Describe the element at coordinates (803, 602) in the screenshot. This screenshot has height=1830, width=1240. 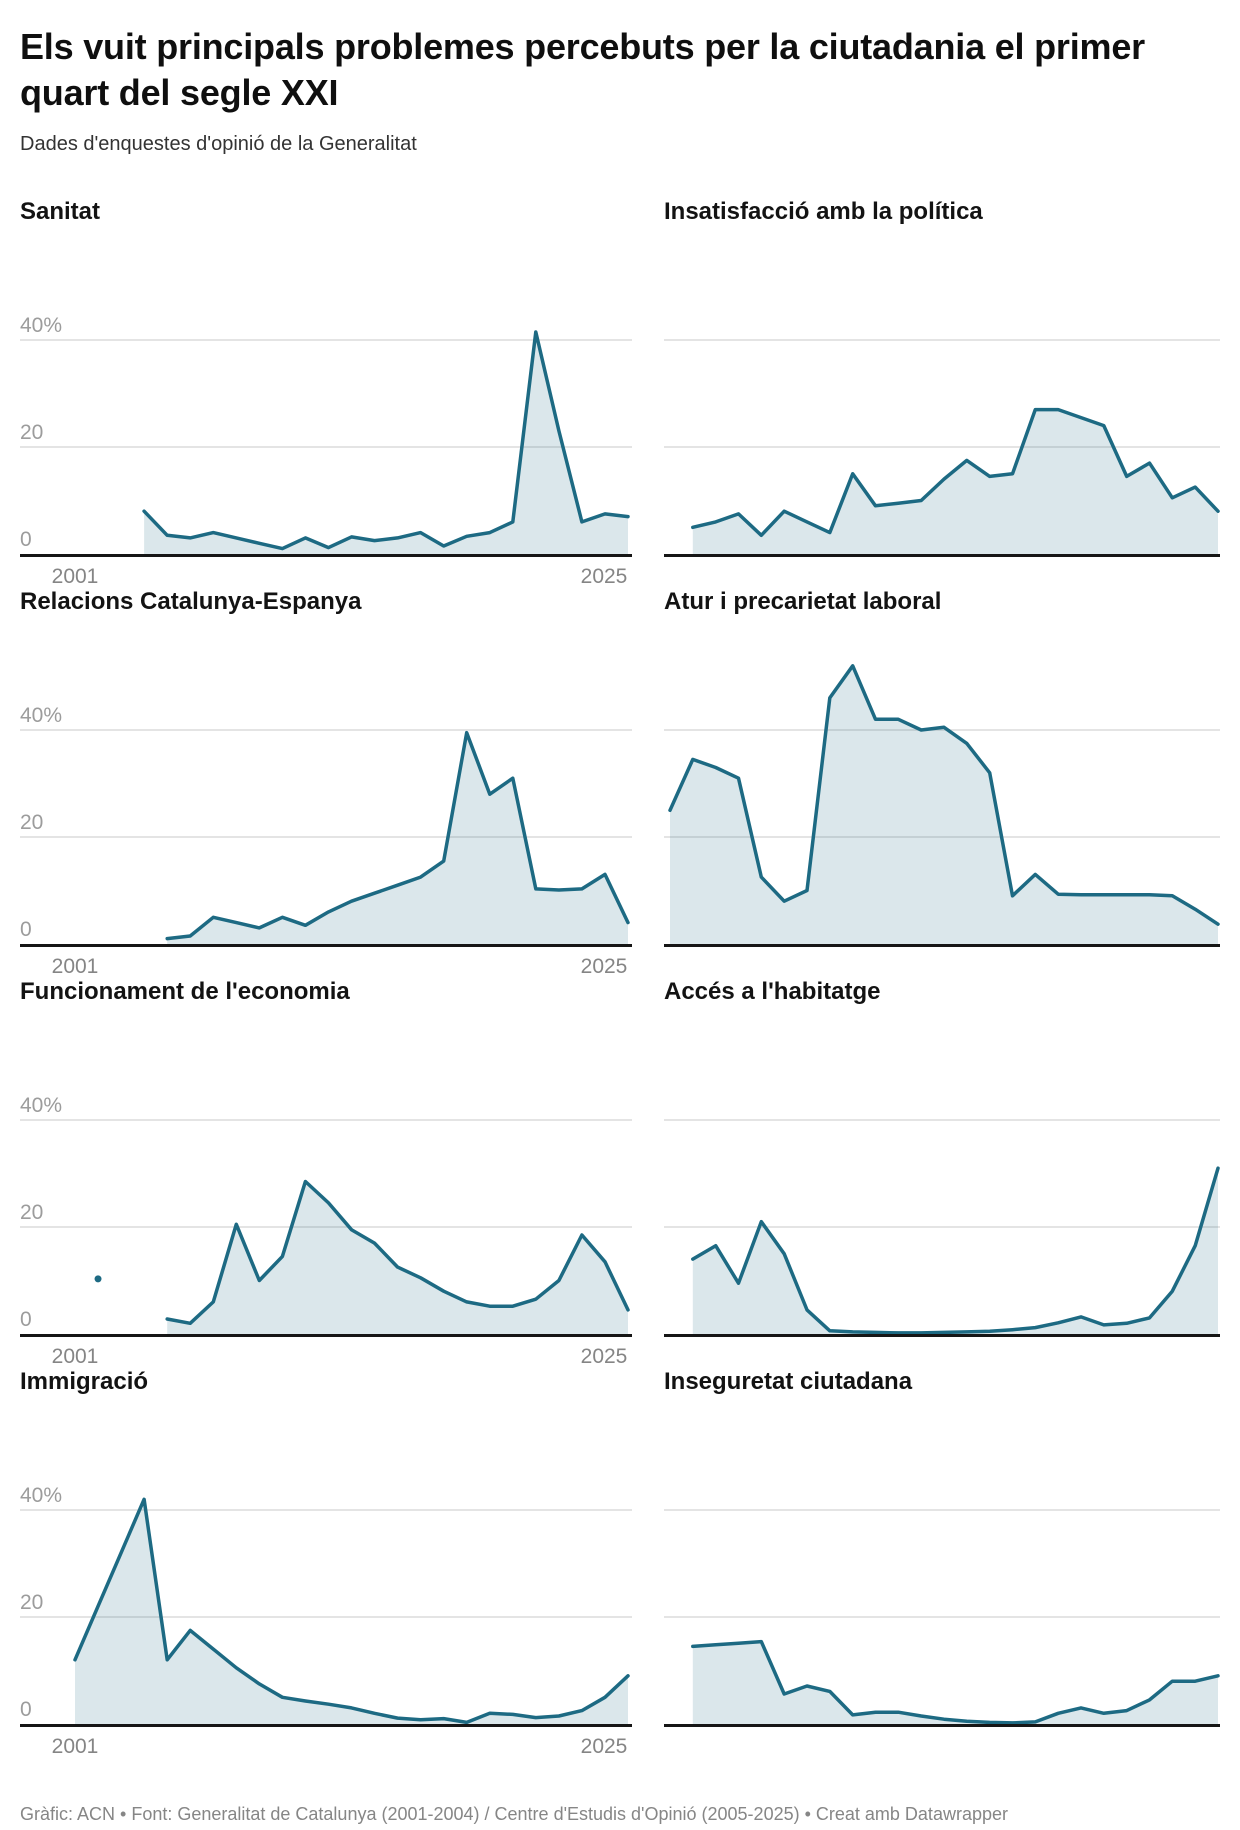
I see `chart-title: Atur i precarietat laboral` at that location.